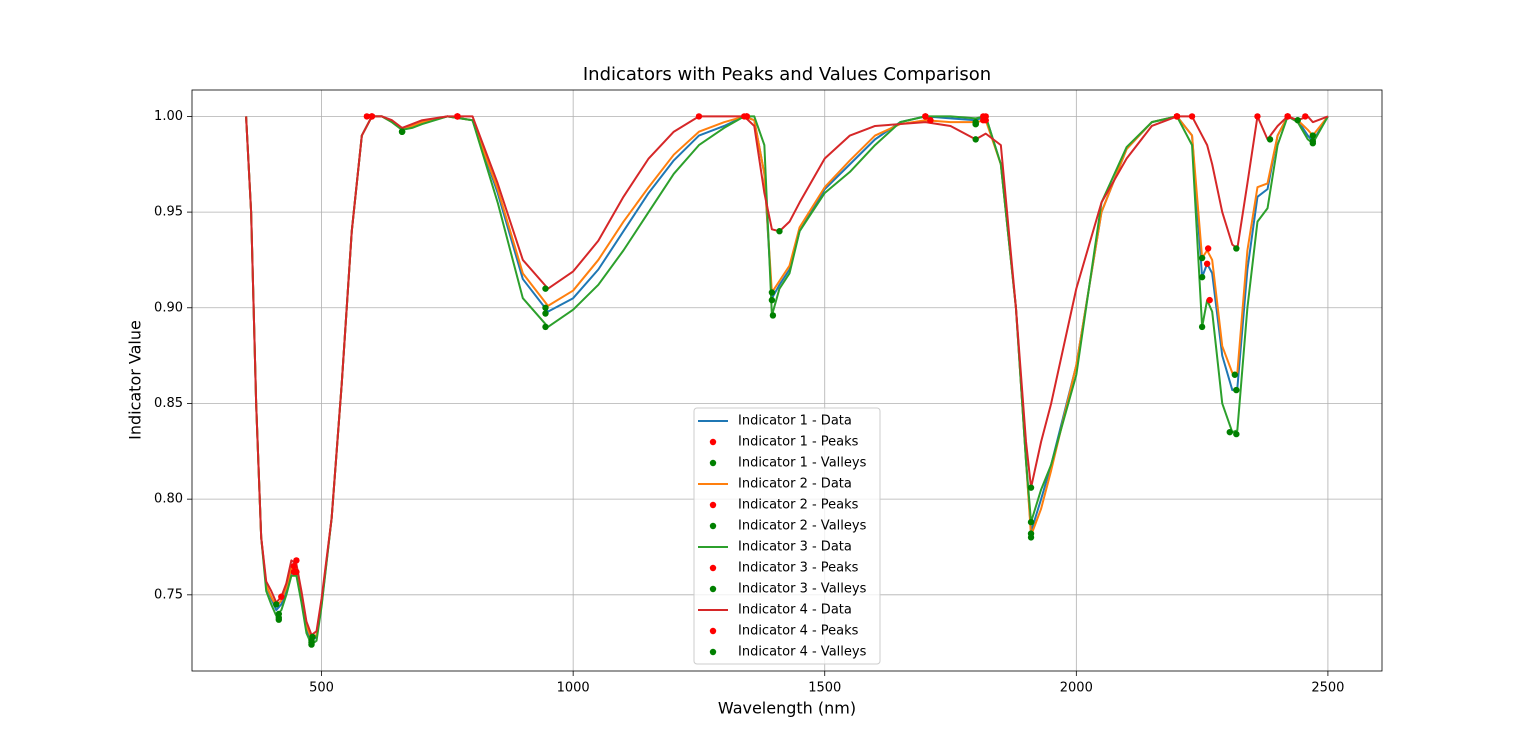 The height and width of the screenshot is (754, 1536). Describe the element at coordinates (802, 589) in the screenshot. I see `legend-label: Indicator 3 - Valleys` at that location.